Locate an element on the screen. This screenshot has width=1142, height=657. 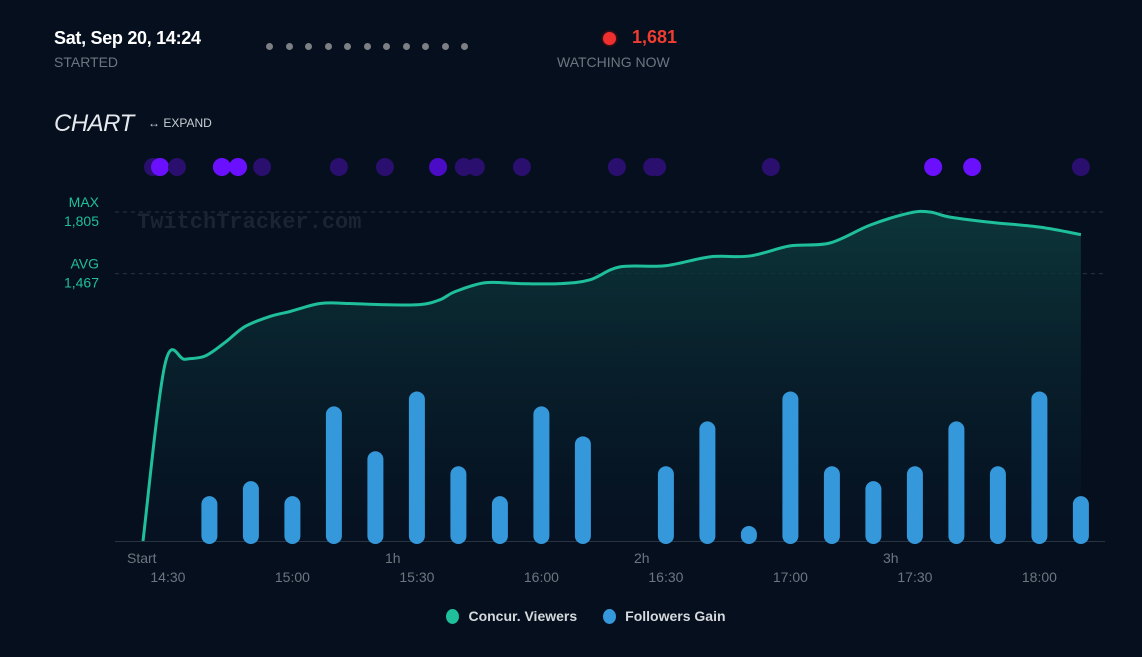
watching-now-count: 1,681 is located at coordinates (655, 37).